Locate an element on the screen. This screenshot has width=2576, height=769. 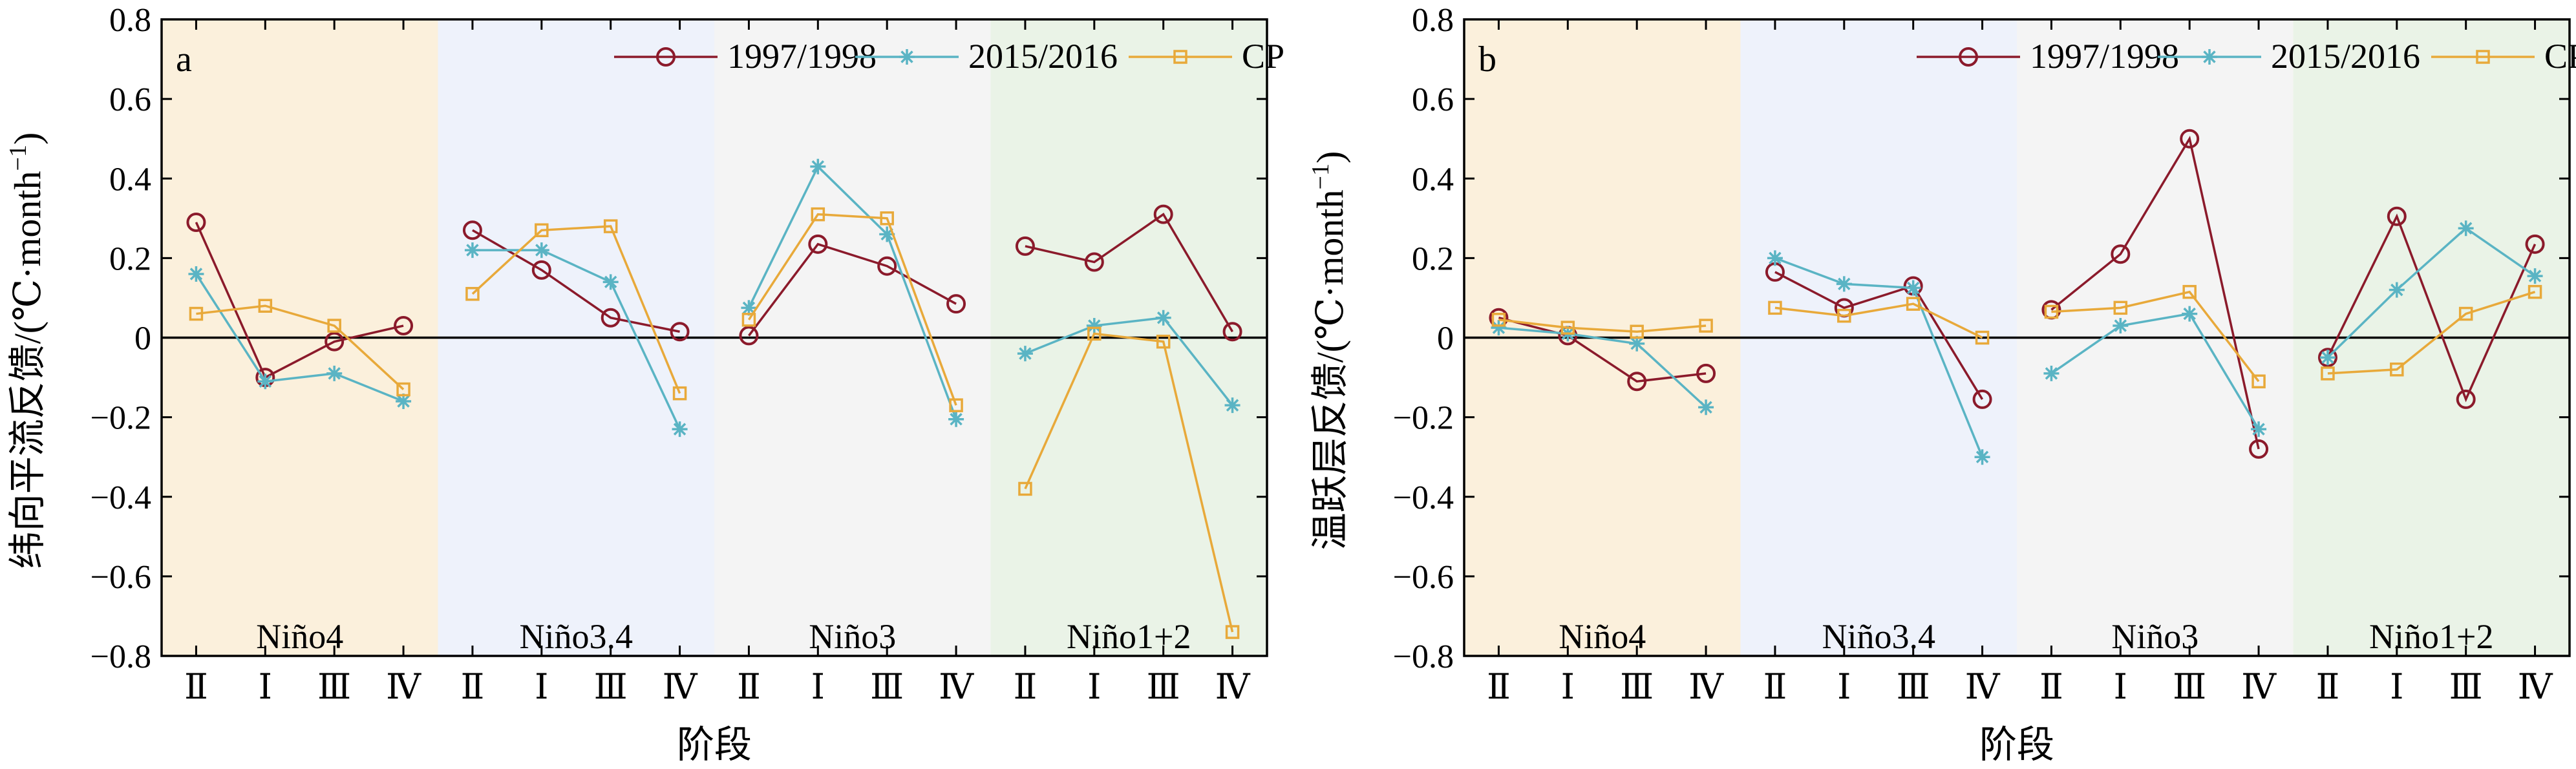
x-axis-label: 阶段 is located at coordinates (2016, 745).